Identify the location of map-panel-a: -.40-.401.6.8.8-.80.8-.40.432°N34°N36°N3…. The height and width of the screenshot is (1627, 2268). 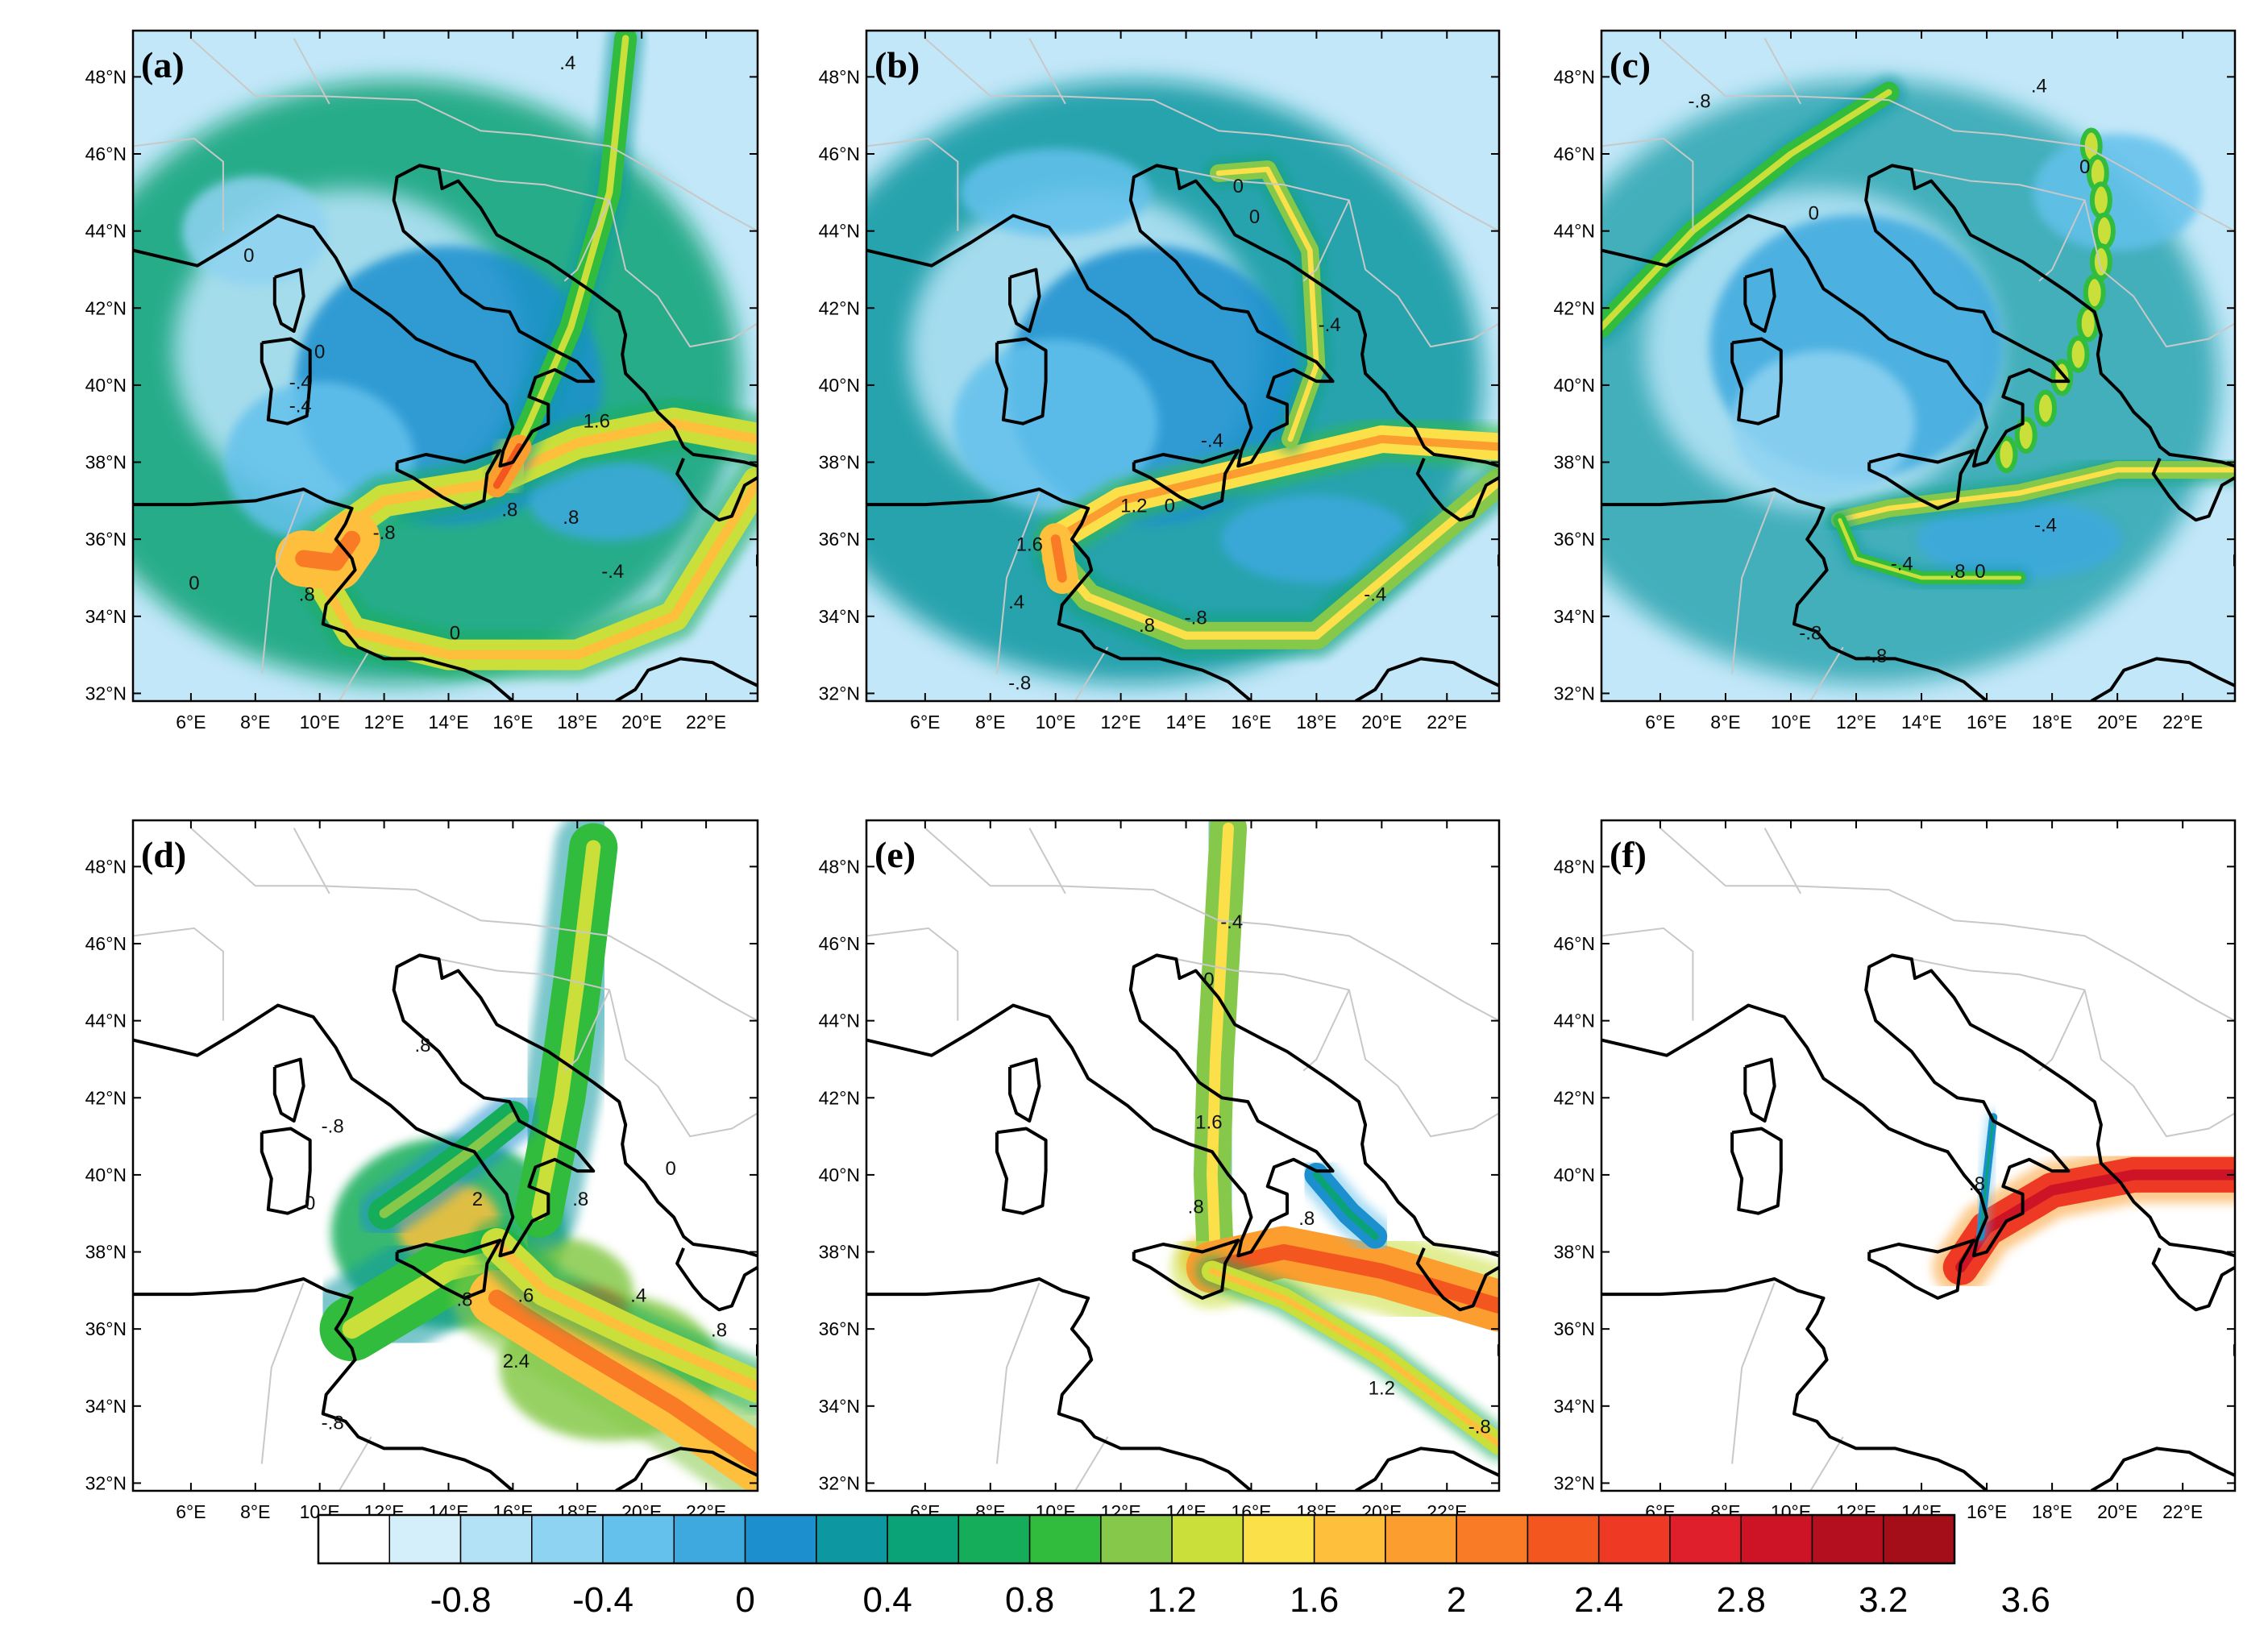
(422, 381).